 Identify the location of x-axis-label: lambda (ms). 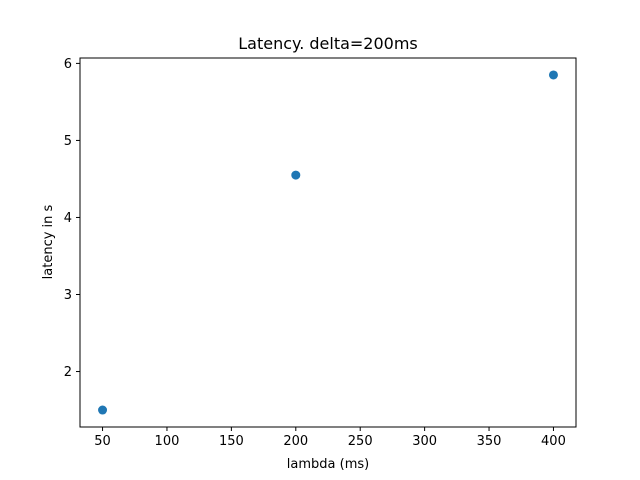
(328, 464).